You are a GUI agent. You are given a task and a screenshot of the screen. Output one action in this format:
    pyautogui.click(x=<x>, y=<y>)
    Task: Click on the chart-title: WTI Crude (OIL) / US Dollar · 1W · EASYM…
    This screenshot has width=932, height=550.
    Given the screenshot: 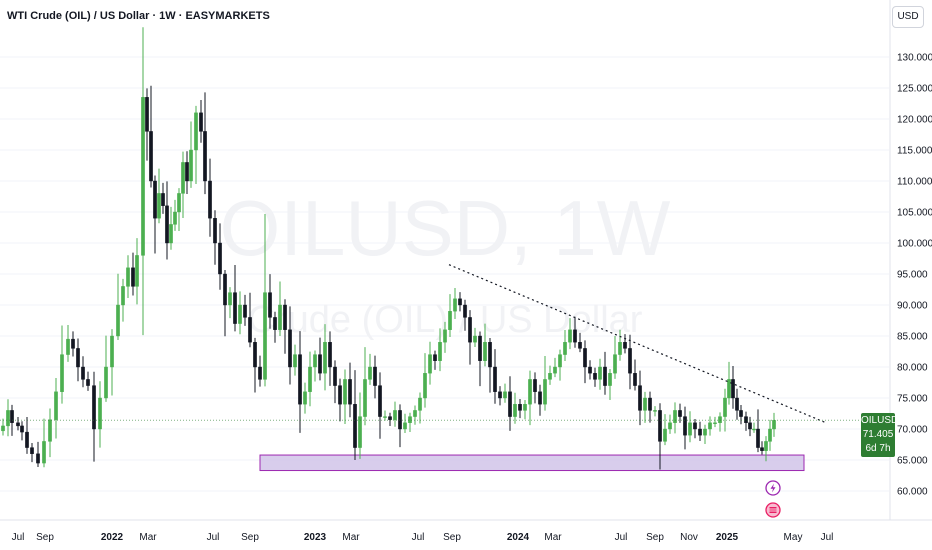 What is the action you would take?
    pyautogui.click(x=138, y=16)
    